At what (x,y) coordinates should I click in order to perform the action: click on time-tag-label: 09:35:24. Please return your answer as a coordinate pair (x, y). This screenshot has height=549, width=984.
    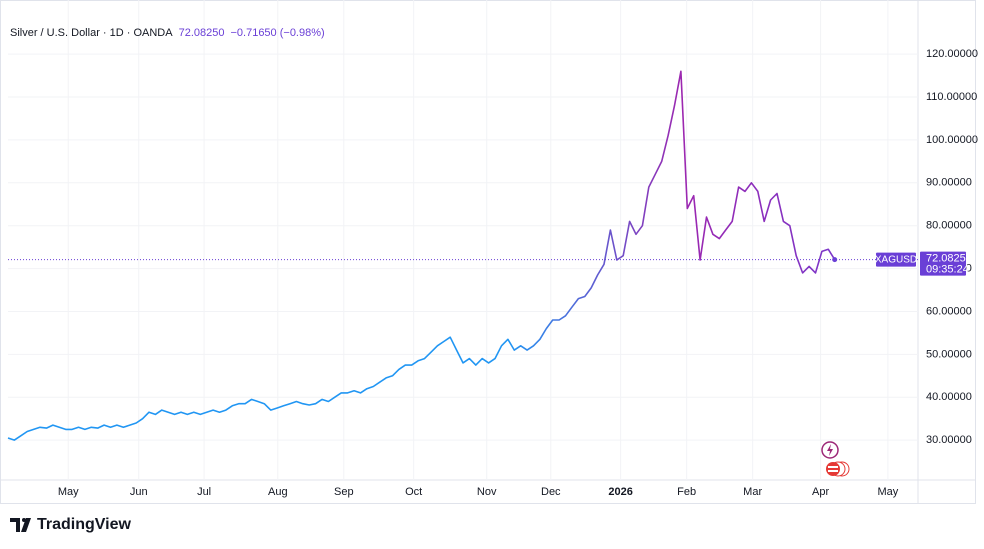
    Looking at the image, I should click on (947, 270).